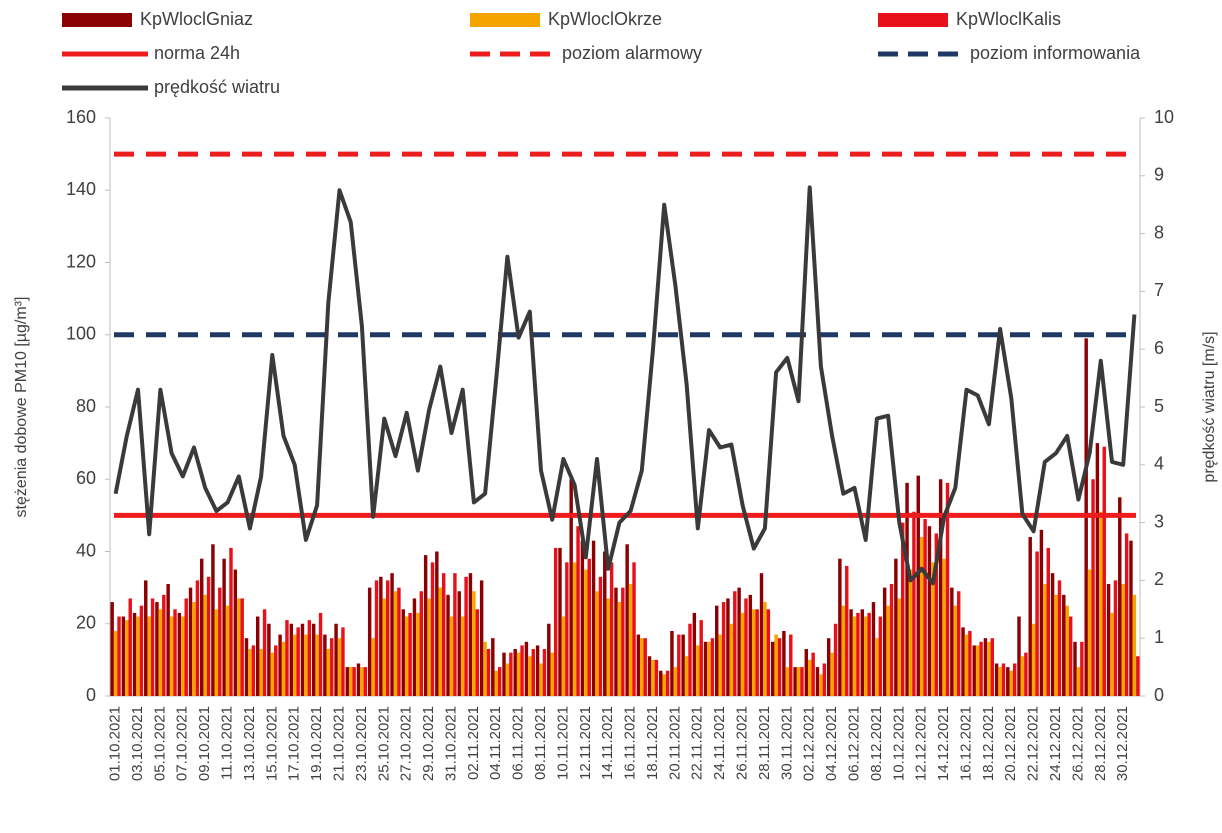 This screenshot has height=833, width=1222. What do you see at coordinates (1159, 348) in the screenshot?
I see `y2-tick-label: 6` at bounding box center [1159, 348].